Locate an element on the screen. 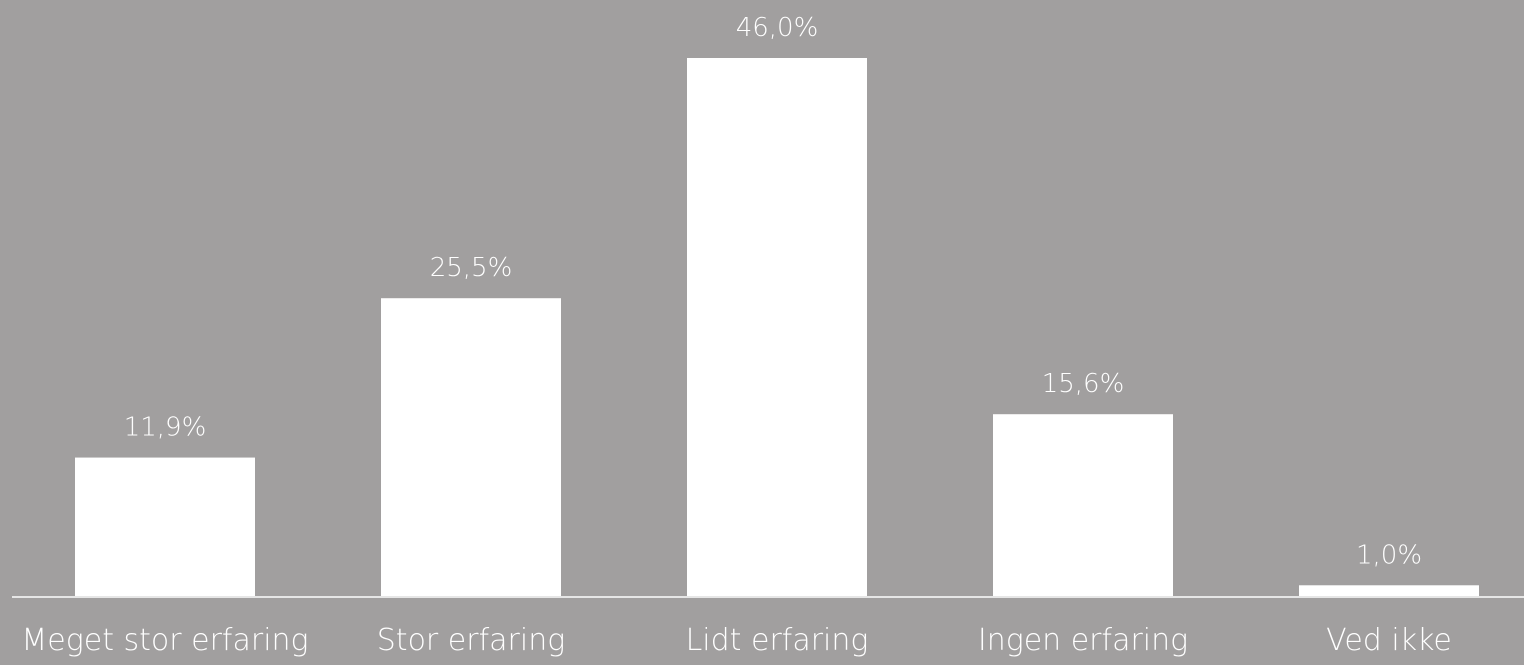 This screenshot has width=1524, height=665. data-label-3: 46,0% is located at coordinates (777, 28).